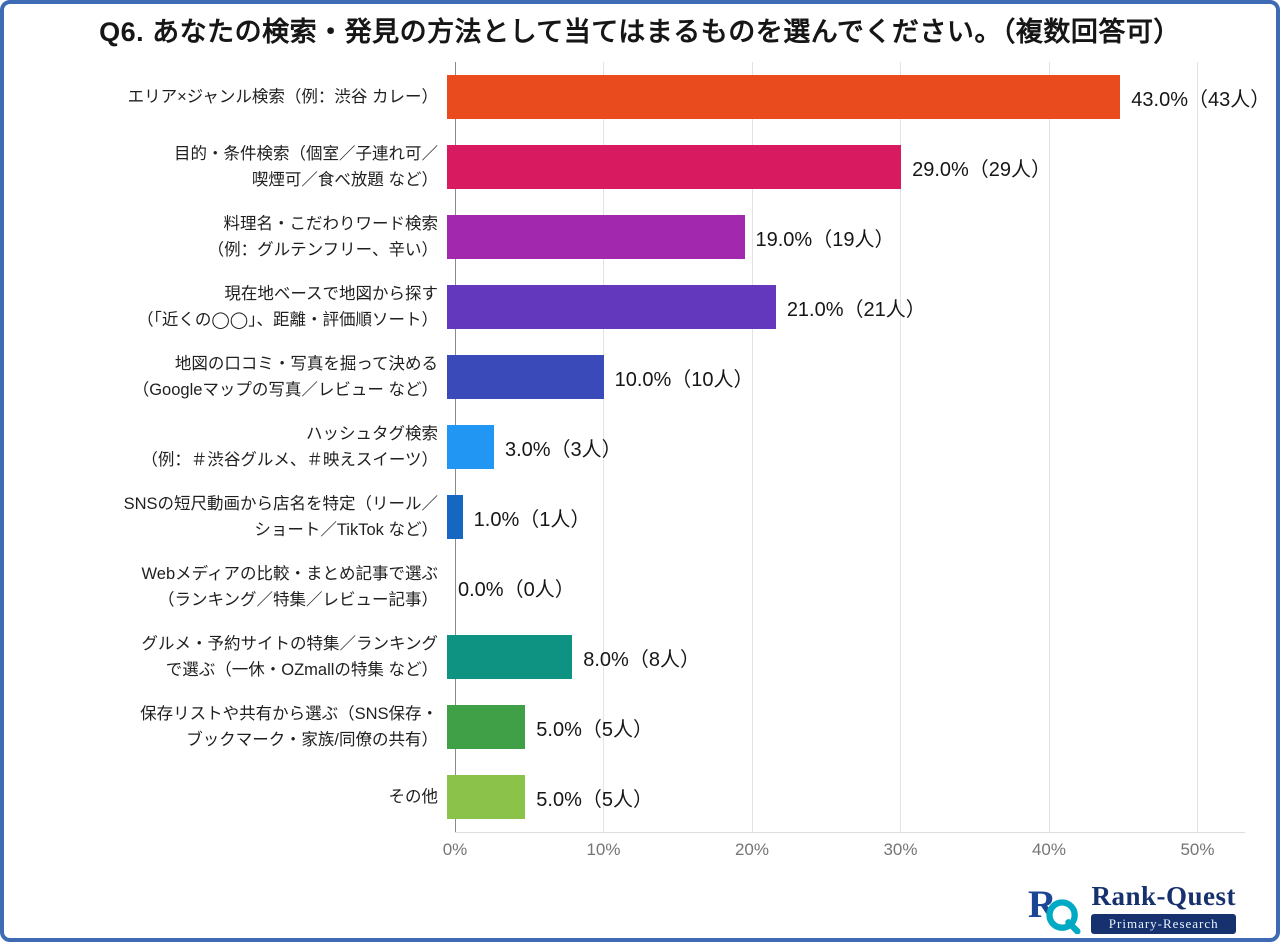  Describe the element at coordinates (825, 239) in the screenshot. I see `bar-value-label: 19.0%（19人）` at that location.